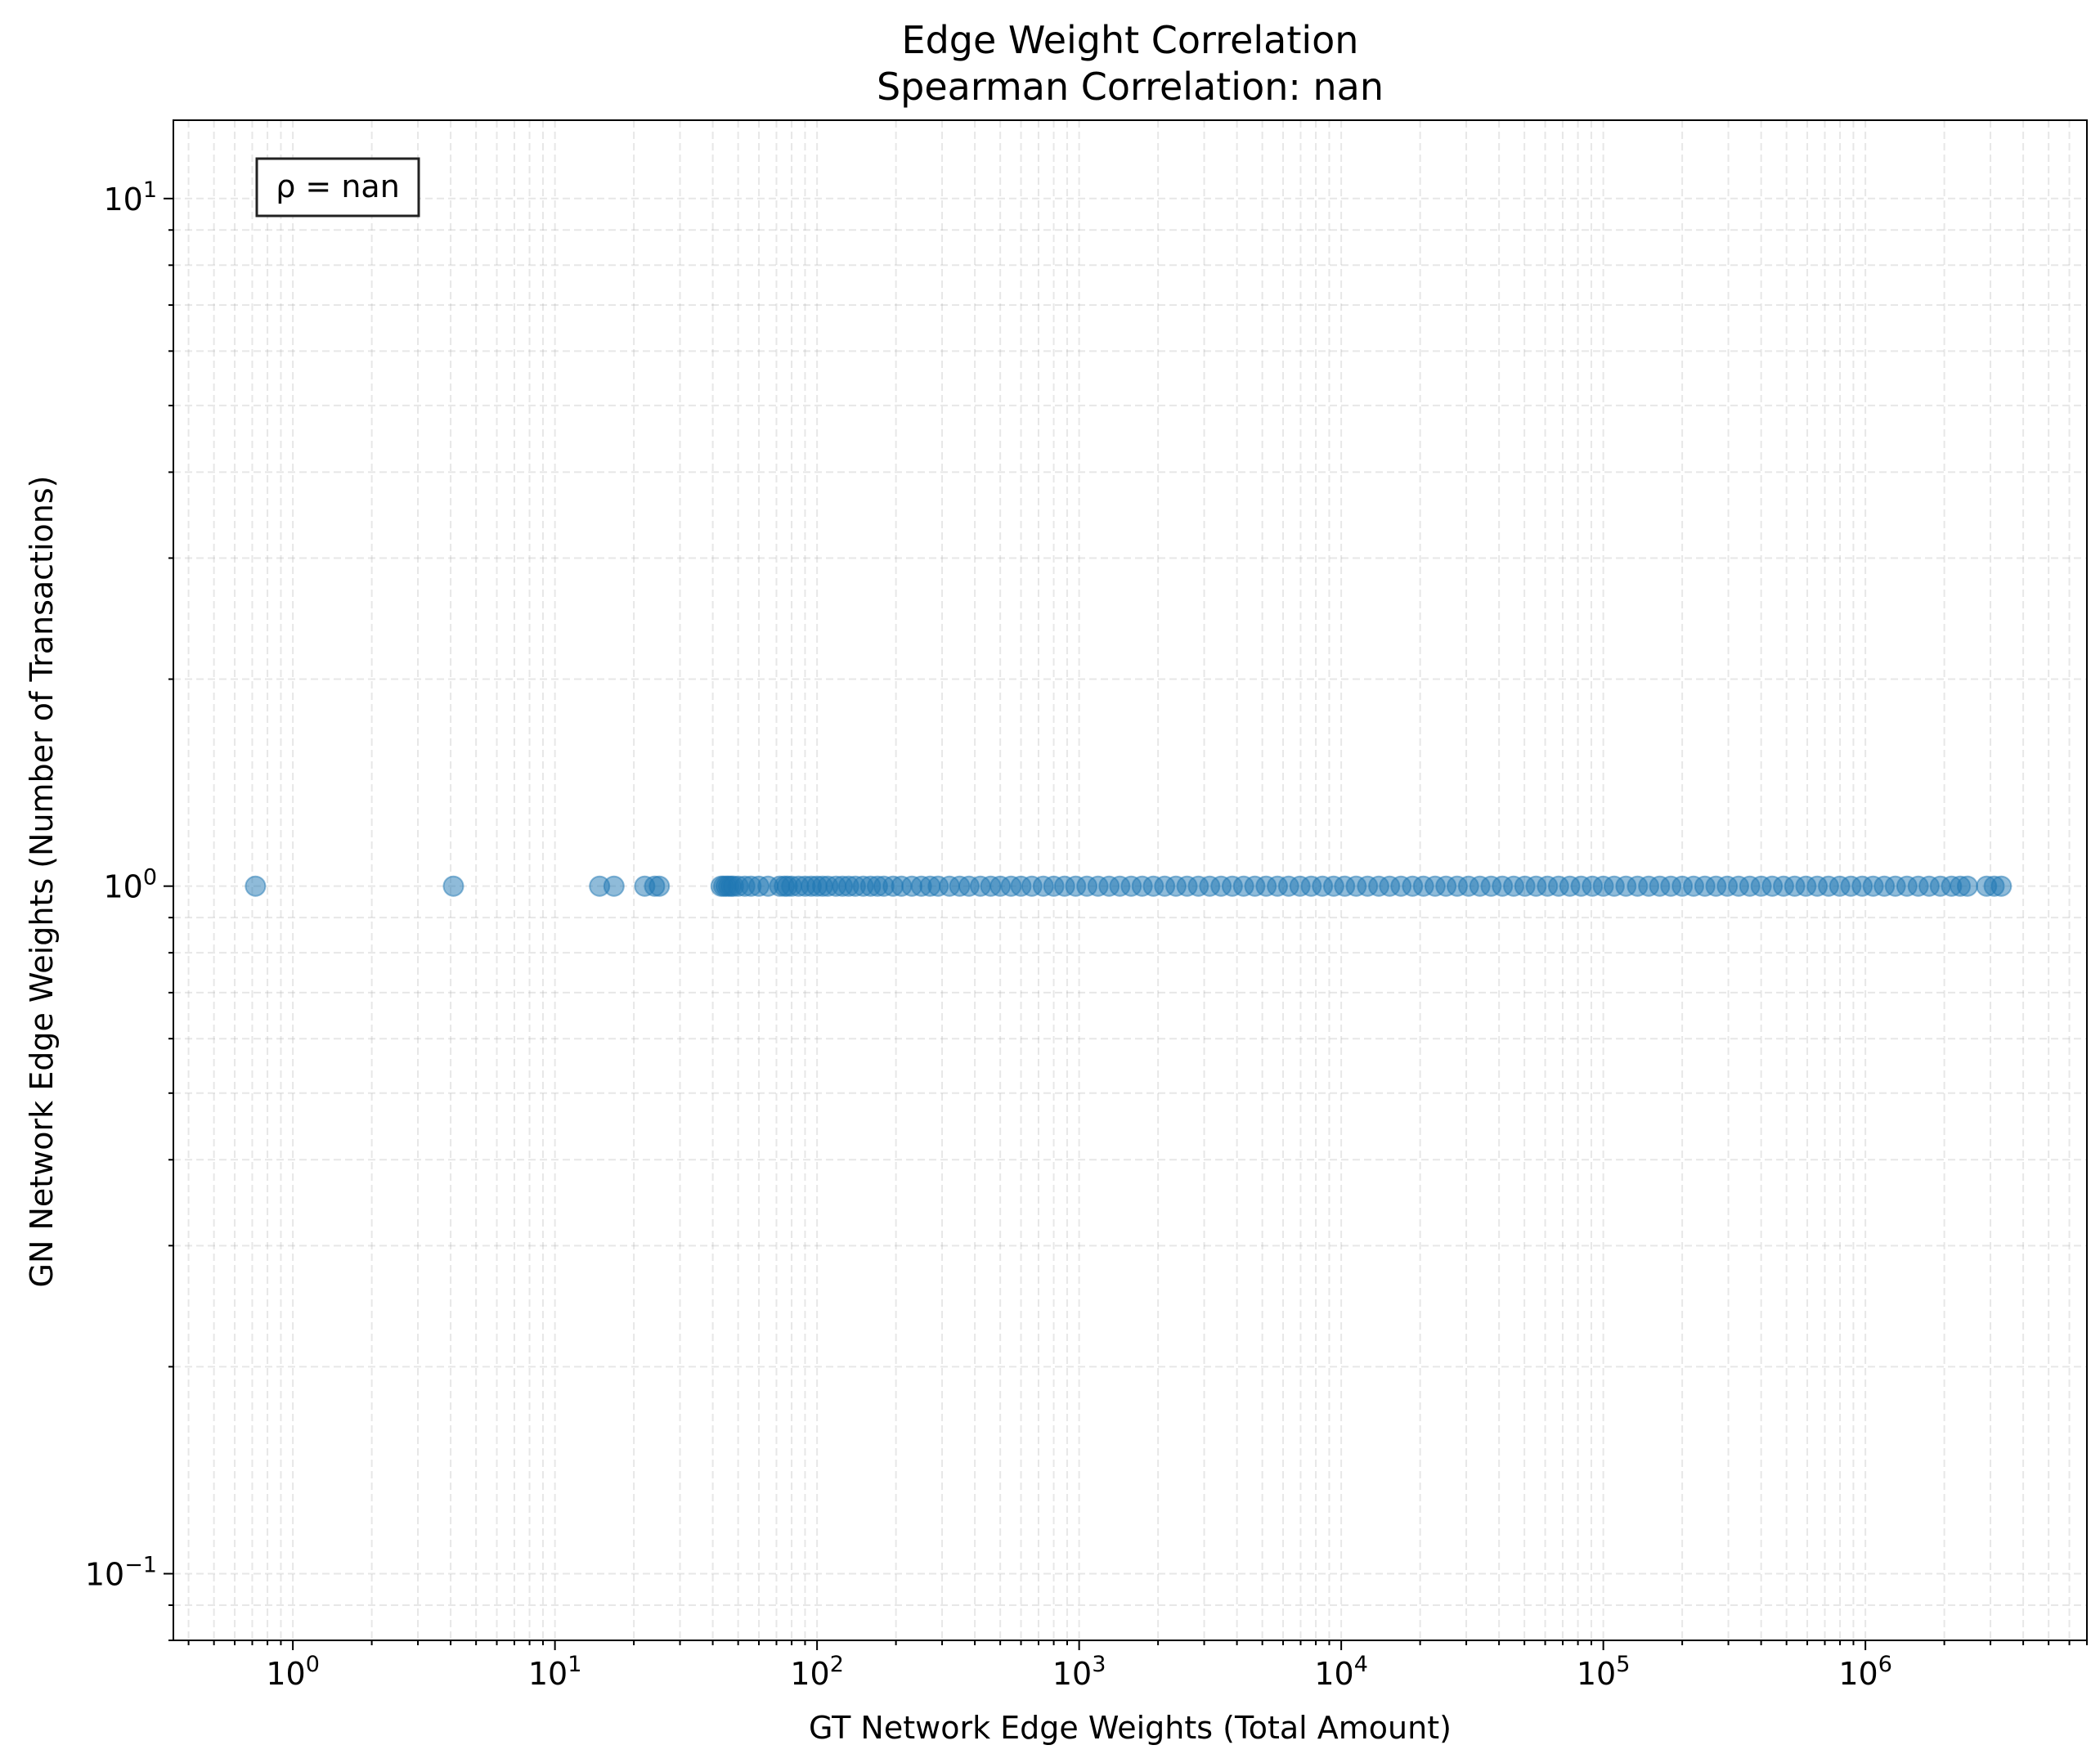 This screenshot has width=2100, height=1763. I want to click on x-axis-label: GT Network Edge Weights (Total Amount), so click(1130, 1728).